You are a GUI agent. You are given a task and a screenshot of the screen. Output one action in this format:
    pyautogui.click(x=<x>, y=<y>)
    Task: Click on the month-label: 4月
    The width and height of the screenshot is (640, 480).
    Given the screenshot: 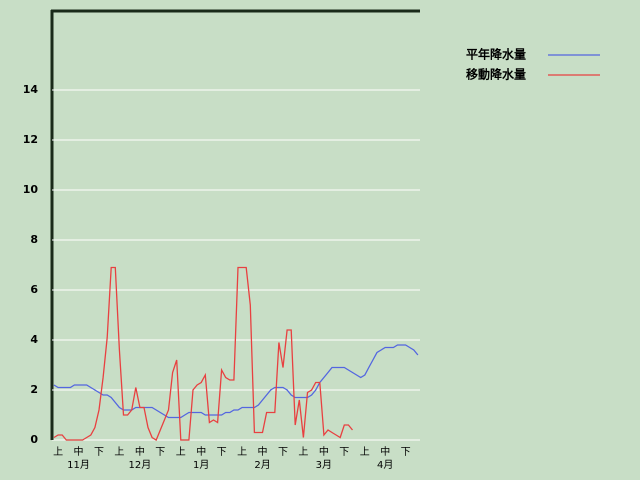 What is the action you would take?
    pyautogui.click(x=385, y=465)
    